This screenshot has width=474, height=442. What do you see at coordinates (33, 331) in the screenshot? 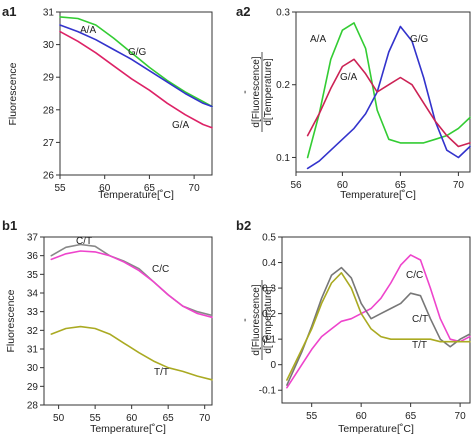
I see `y-tick-label: 32` at bounding box center [33, 331].